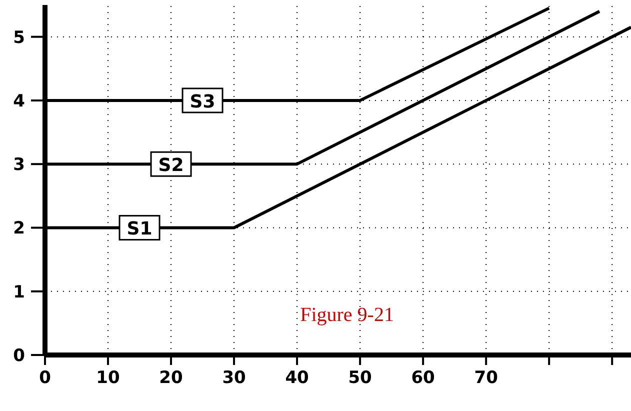  What do you see at coordinates (203, 101) in the screenshot?
I see `series-label: S3` at bounding box center [203, 101].